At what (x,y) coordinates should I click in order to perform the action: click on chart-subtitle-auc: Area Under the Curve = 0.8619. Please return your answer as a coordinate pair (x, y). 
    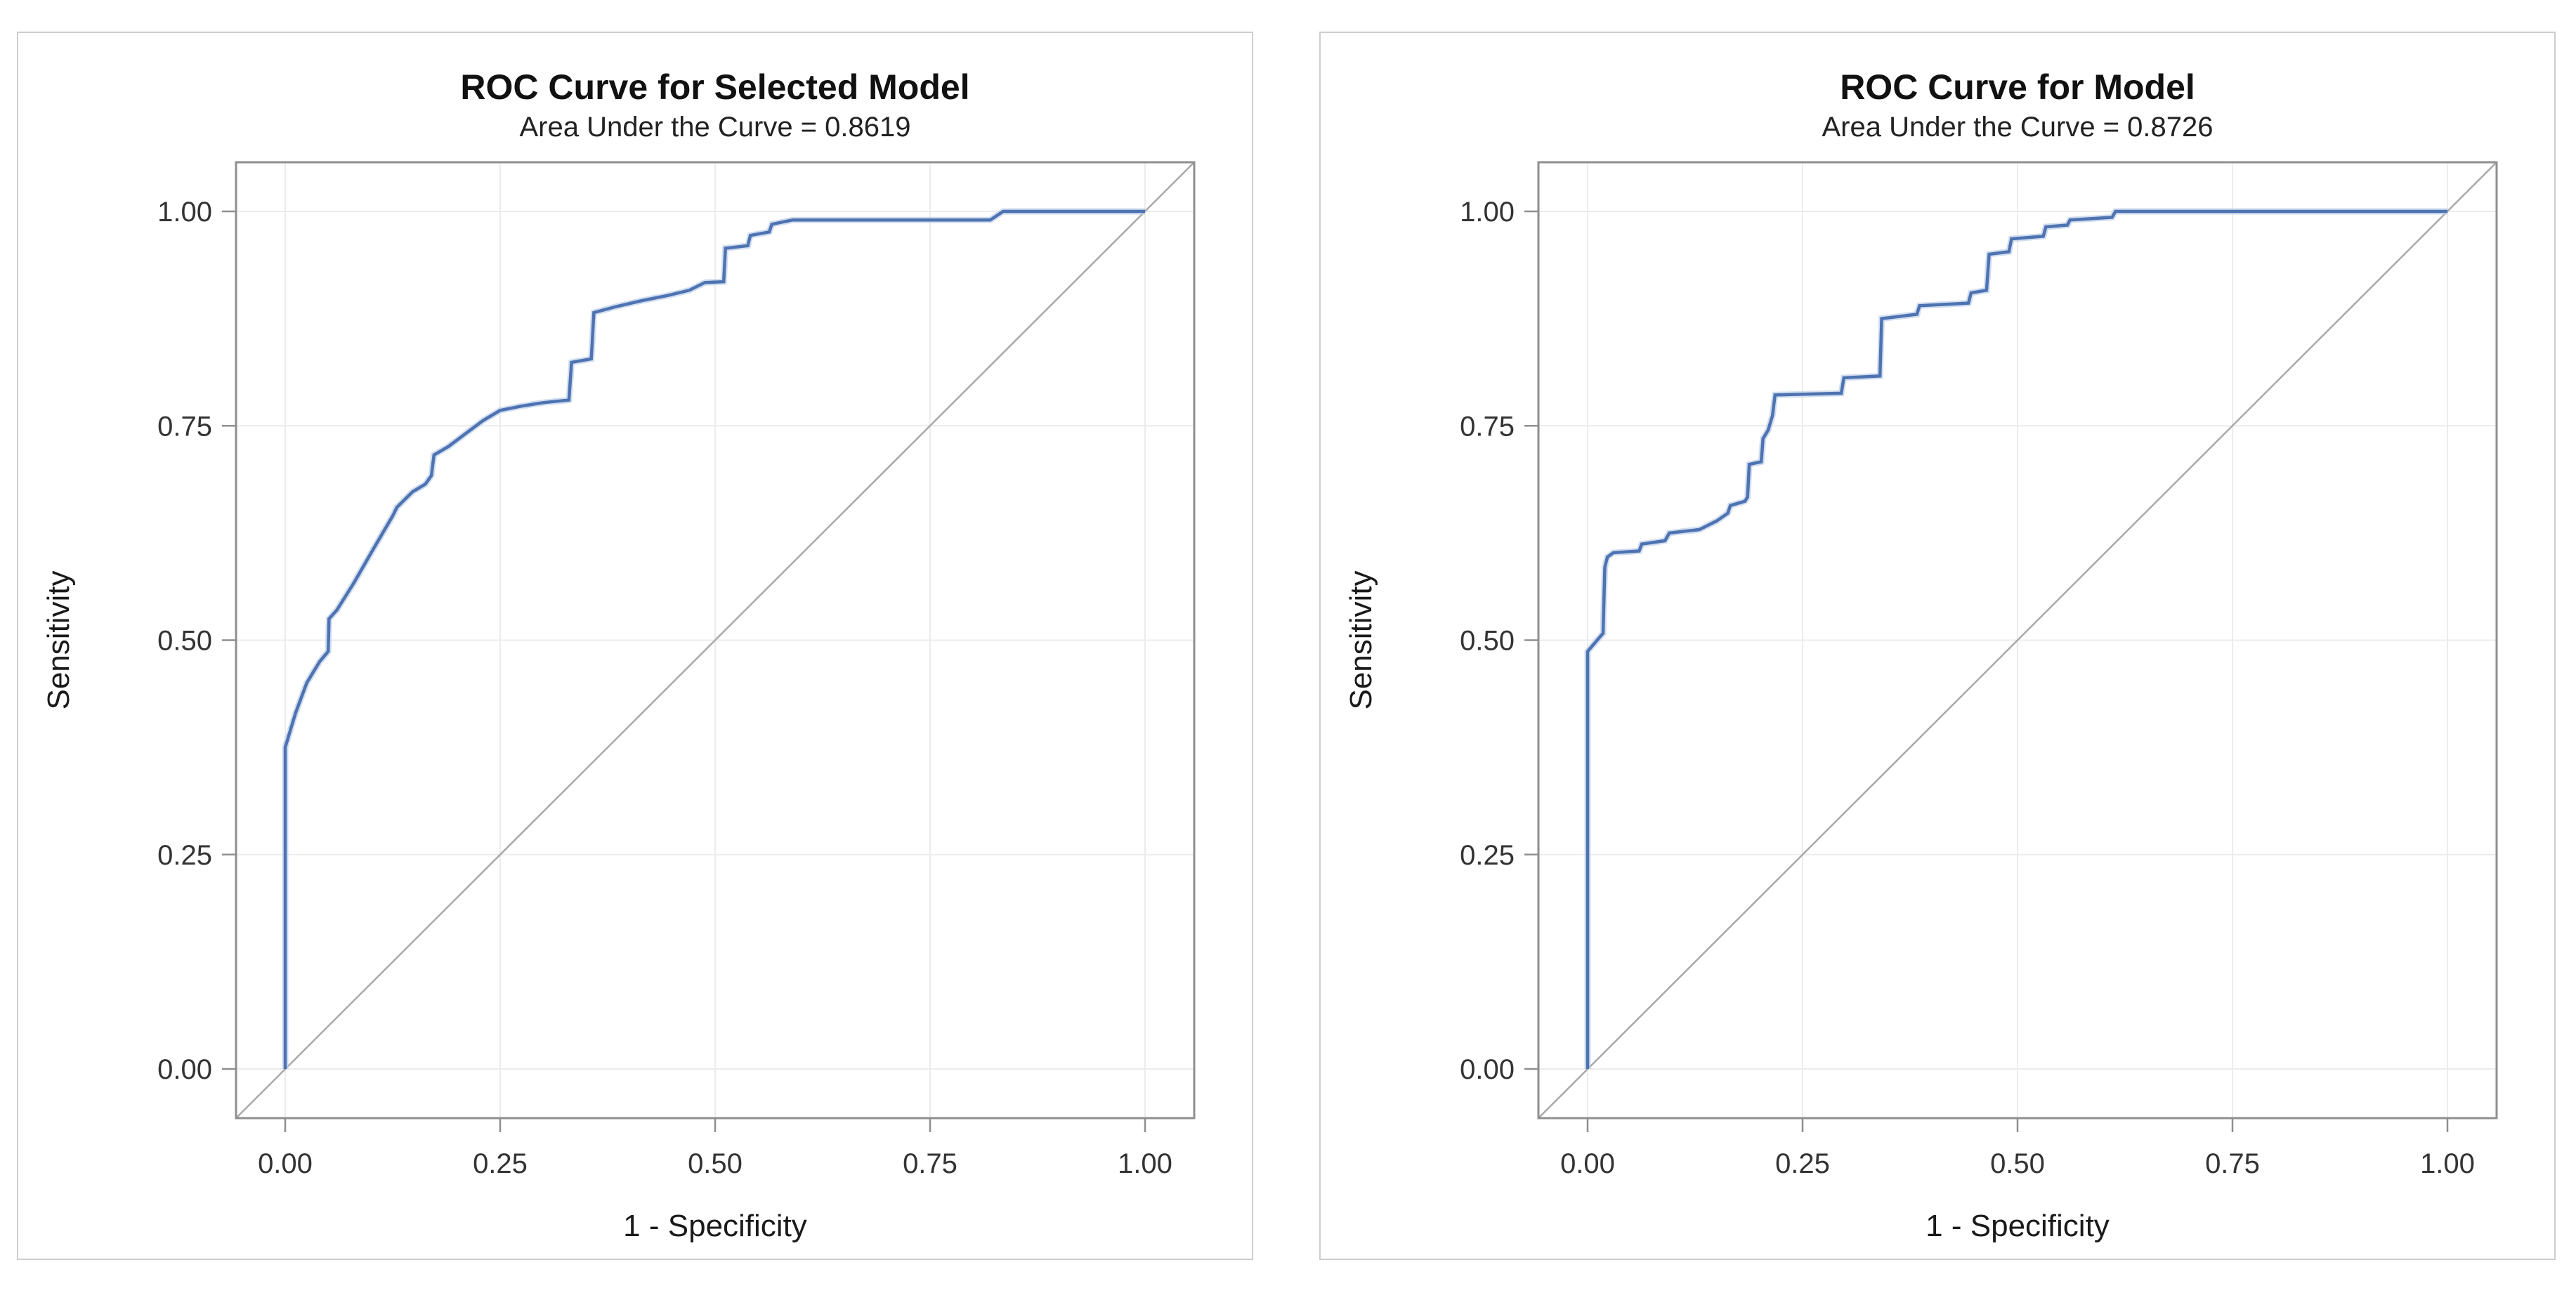
    Looking at the image, I should click on (715, 127).